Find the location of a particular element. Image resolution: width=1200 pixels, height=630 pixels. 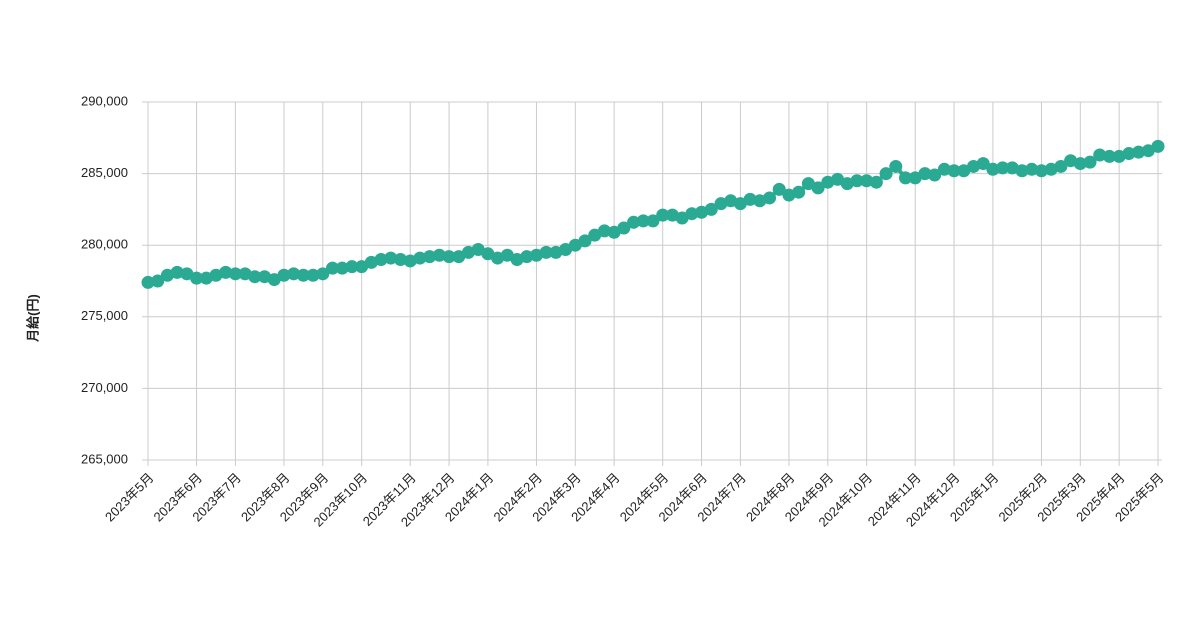

y-tick-label: 270,000 is located at coordinates (104, 387).